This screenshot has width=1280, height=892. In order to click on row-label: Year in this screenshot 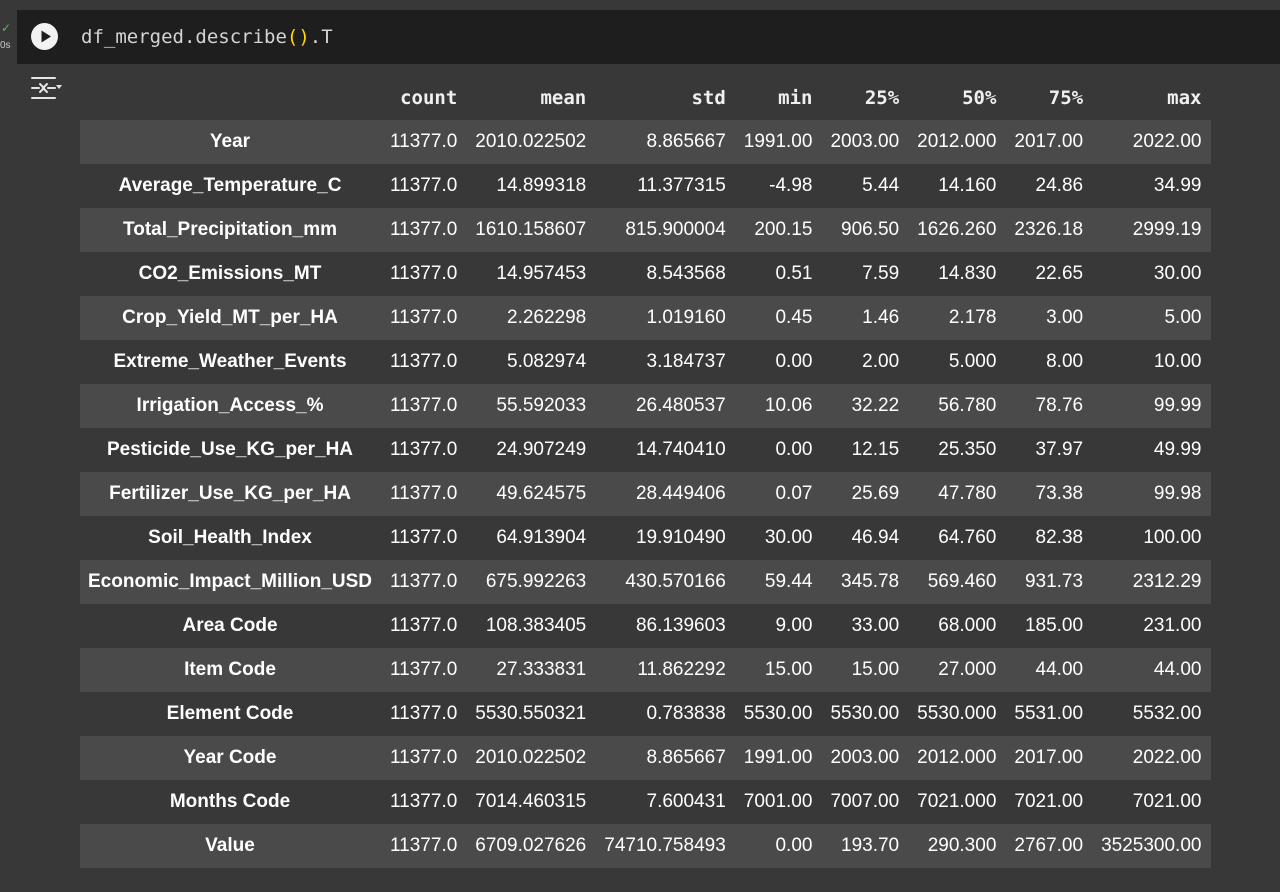, I will do `click(230, 141)`.